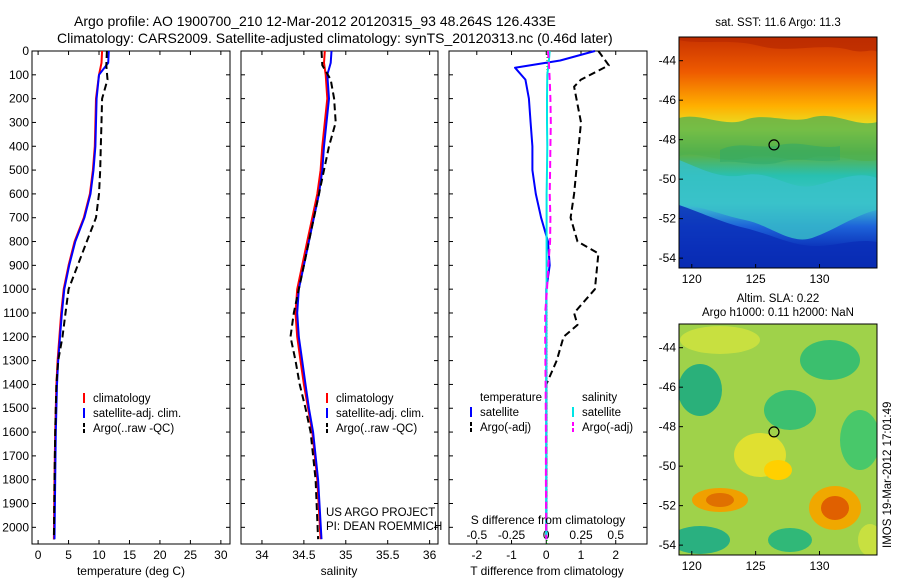  Describe the element at coordinates (548, 520) in the screenshot. I see `s-difference-xlabel: S difference from climatology` at that location.